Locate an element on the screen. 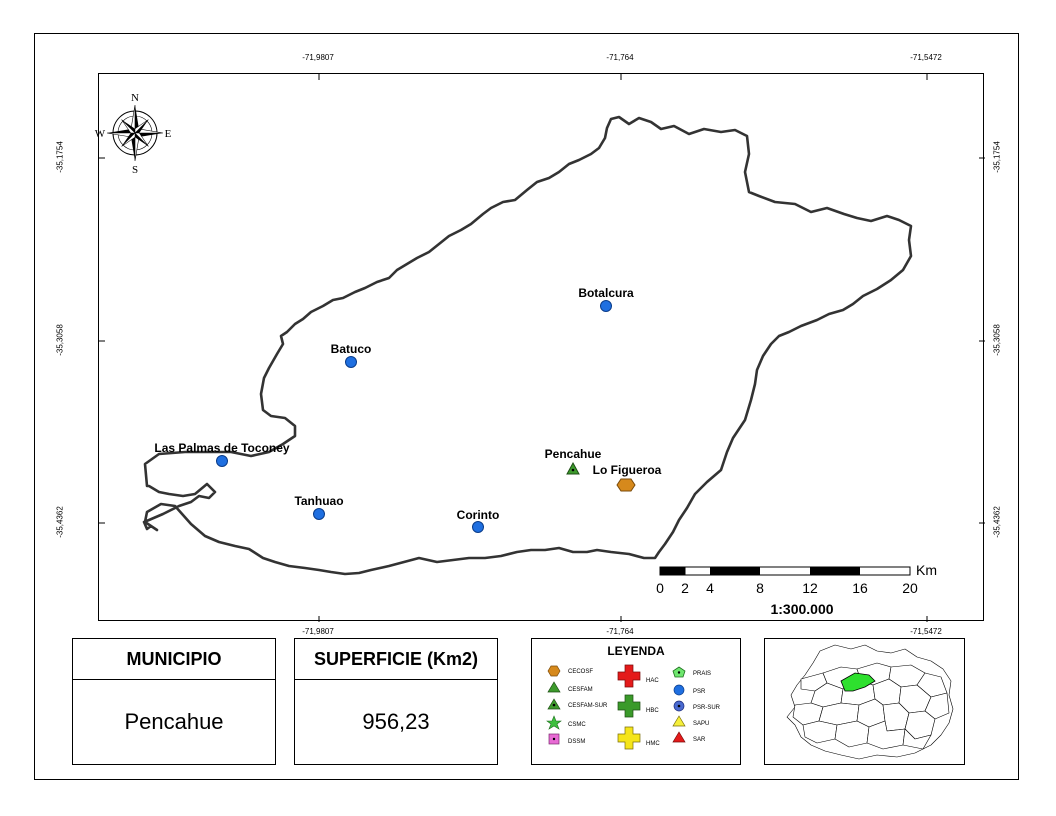 The width and height of the screenshot is (1056, 816). place-lo-figueroa: Lo Figueroa is located at coordinates (627, 477).